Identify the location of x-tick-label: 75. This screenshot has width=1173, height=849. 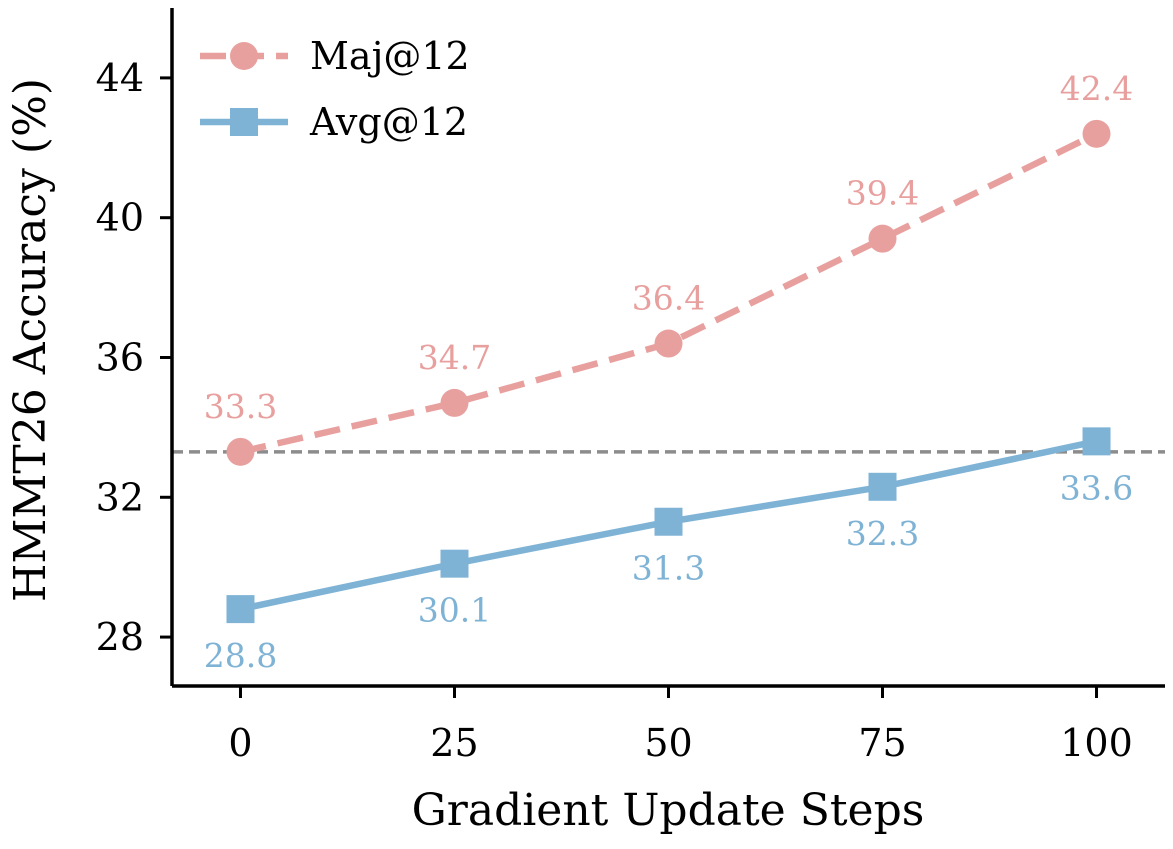
(882, 743).